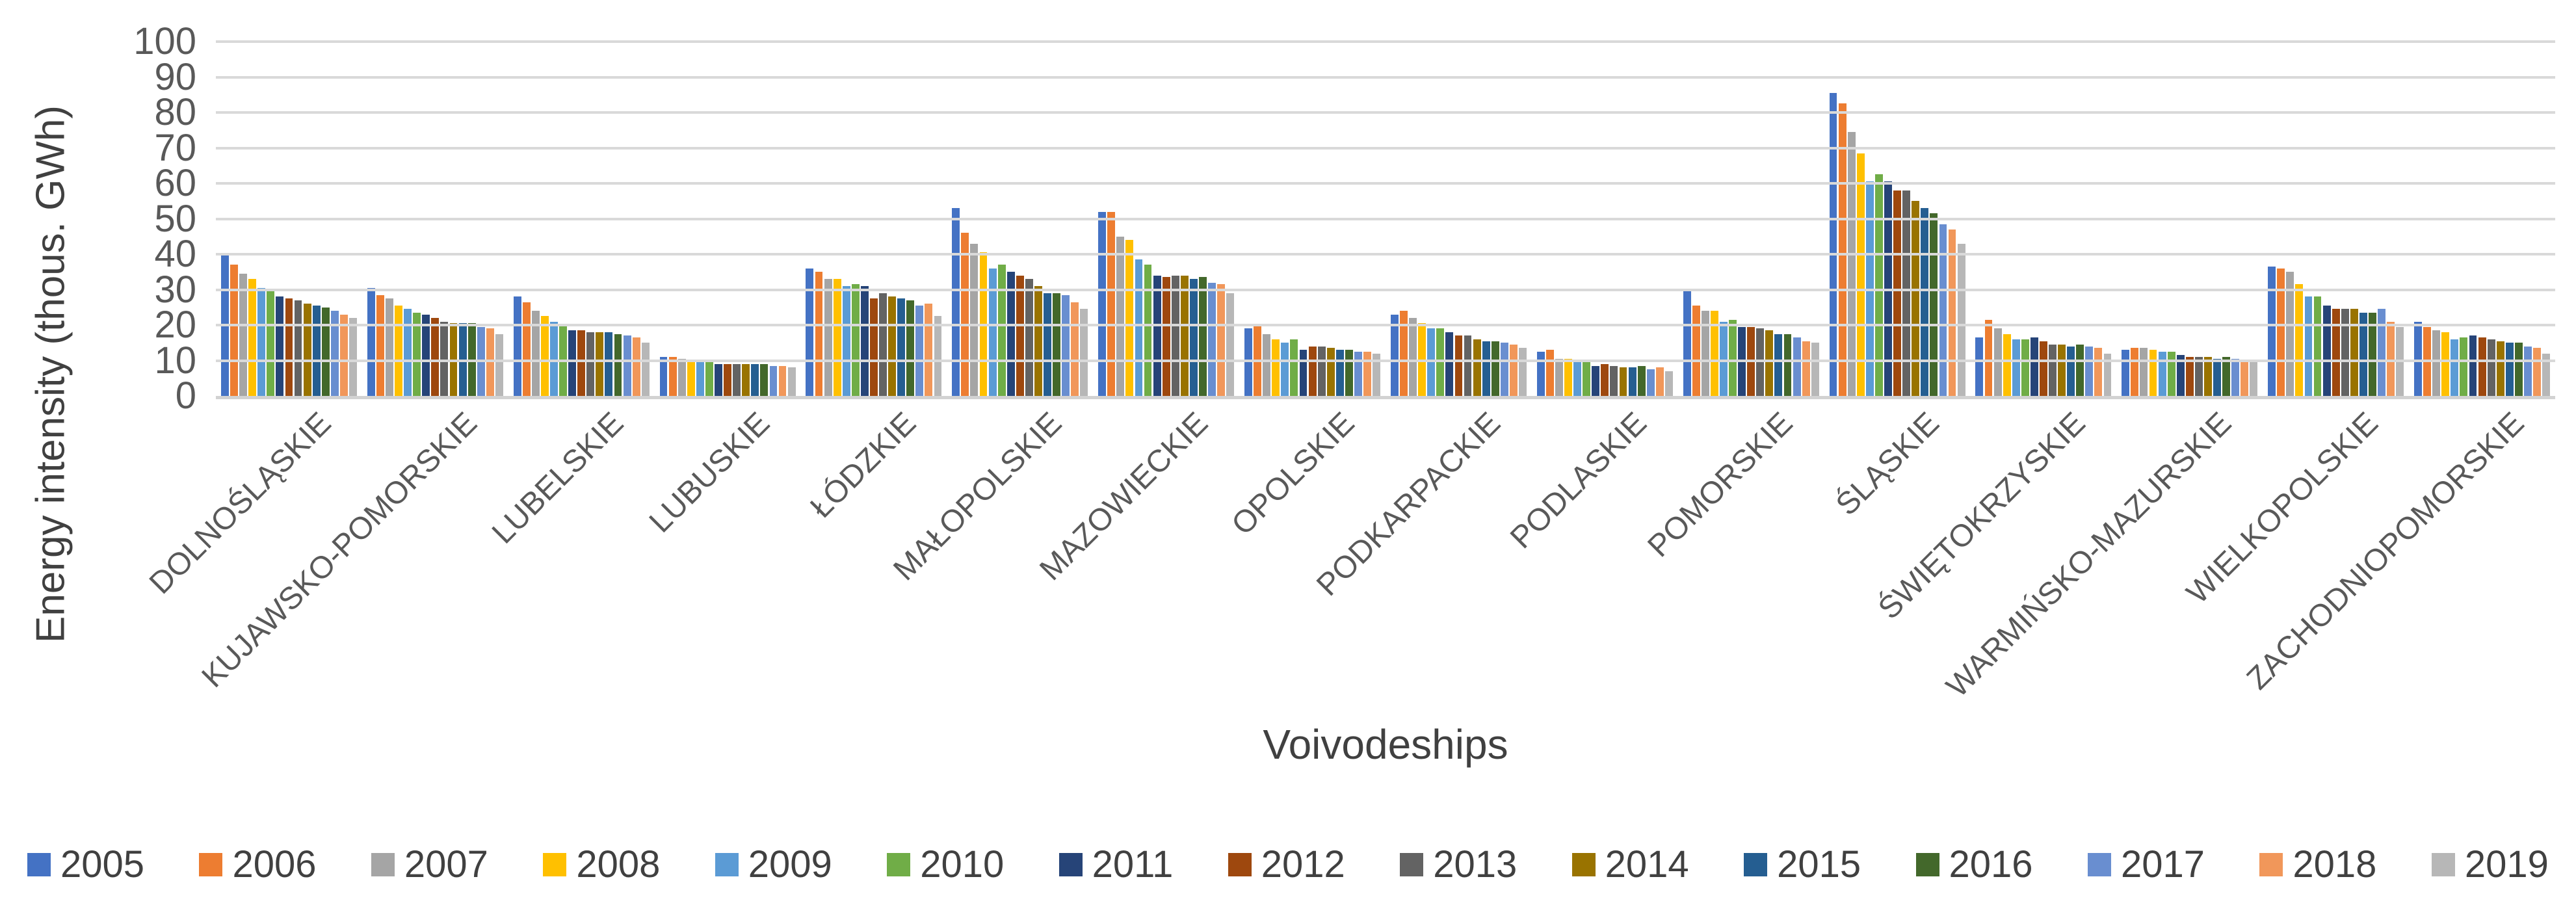 The width and height of the screenshot is (2576, 918). Describe the element at coordinates (2363, 354) in the screenshot. I see `bar-wielkopolskie-2015` at that location.